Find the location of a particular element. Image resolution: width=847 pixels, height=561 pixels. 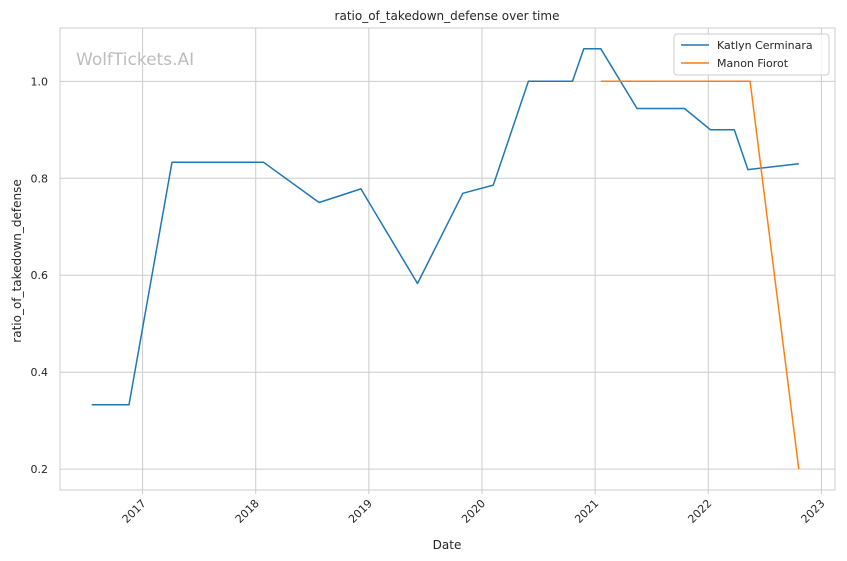

x-tick-label: 2018 is located at coordinates (247, 511).